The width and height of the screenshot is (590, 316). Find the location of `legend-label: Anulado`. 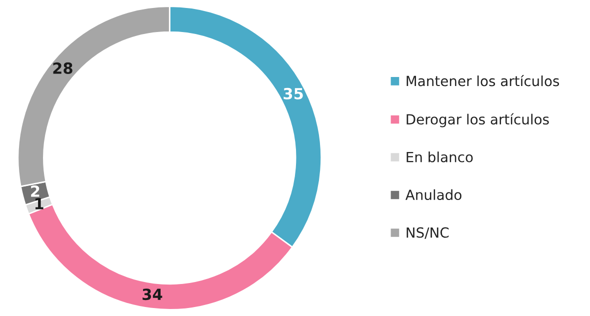

legend-label: Anulado is located at coordinates (433, 194).